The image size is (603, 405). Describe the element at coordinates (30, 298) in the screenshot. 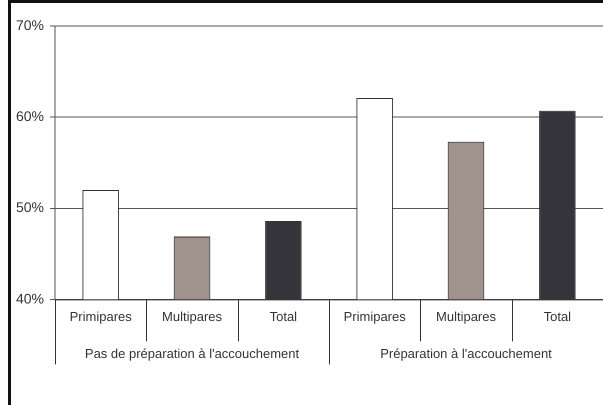

I see `y-tick-label: 40%` at that location.